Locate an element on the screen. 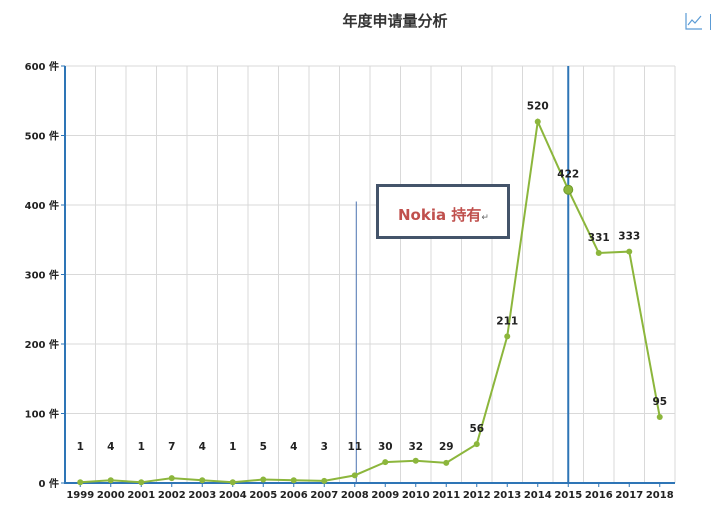 The width and height of the screenshot is (714, 520). y-tick-label: 300 件 is located at coordinates (42, 275).